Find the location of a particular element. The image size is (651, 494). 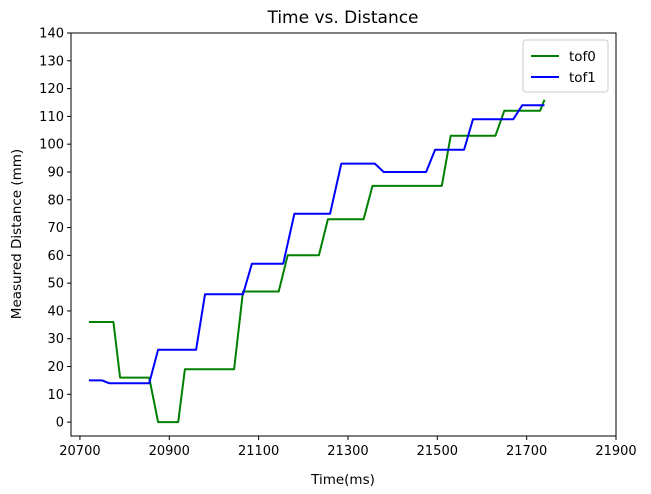

legend-frame is located at coordinates (565, 66).